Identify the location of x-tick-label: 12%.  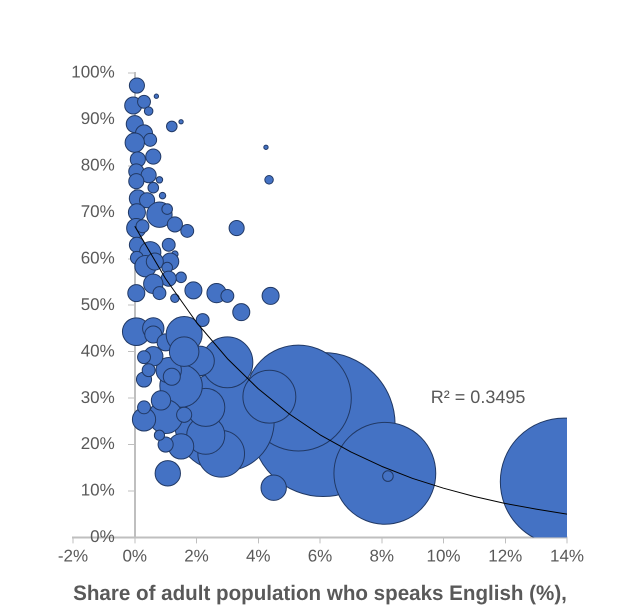
(505, 556).